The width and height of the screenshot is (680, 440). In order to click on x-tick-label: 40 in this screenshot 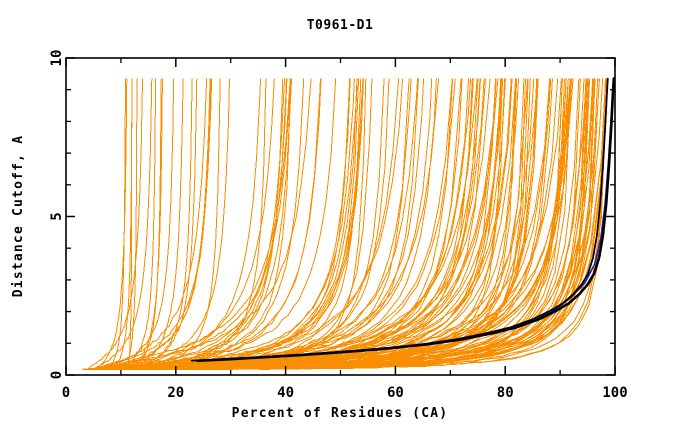, I will do `click(285, 393)`.